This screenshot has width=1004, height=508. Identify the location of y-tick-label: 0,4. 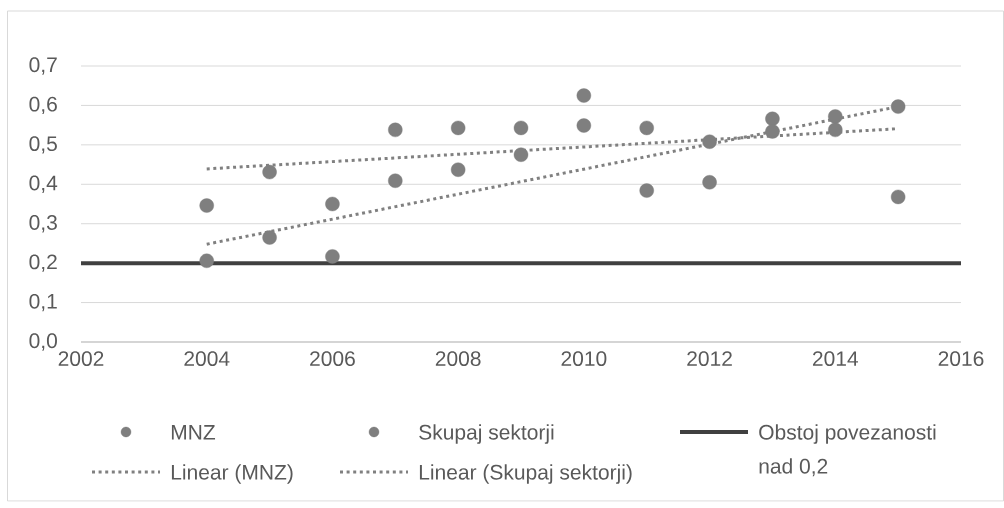
(43, 184).